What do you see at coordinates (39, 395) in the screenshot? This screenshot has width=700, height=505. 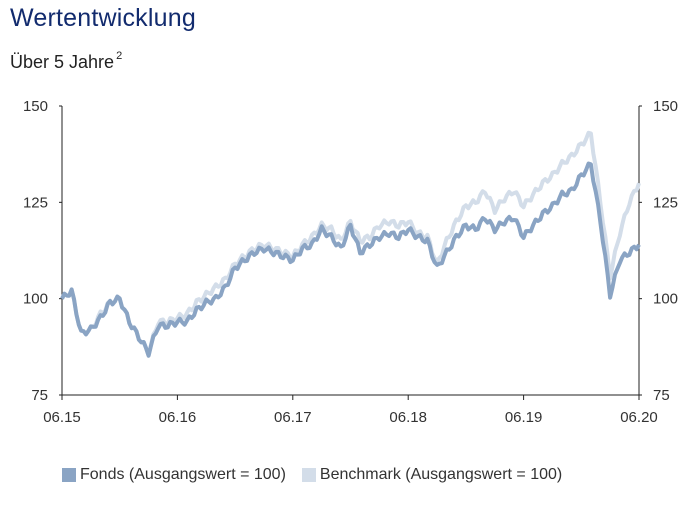 I see `y-tick-label-left: 75` at bounding box center [39, 395].